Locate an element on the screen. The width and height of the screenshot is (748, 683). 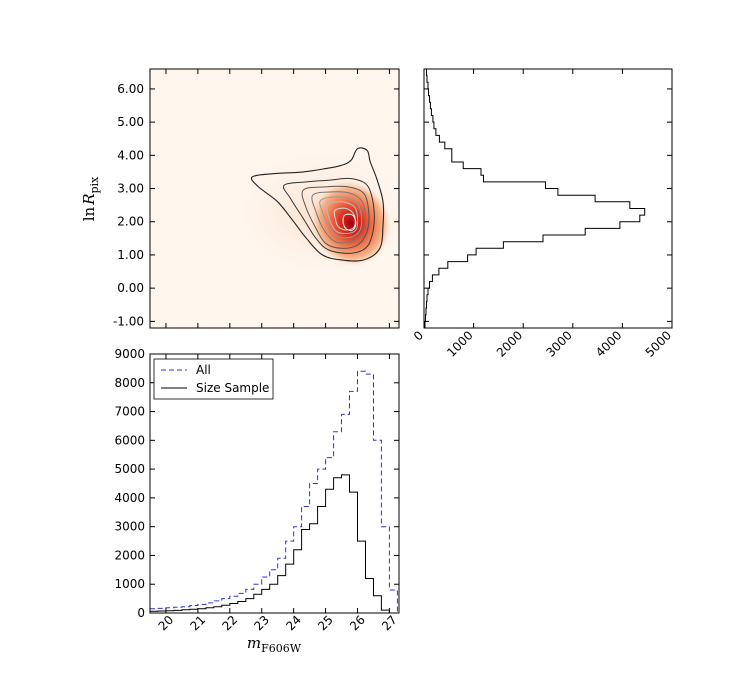
magnitude-x-tick-label: 27 is located at coordinates (389, 623).